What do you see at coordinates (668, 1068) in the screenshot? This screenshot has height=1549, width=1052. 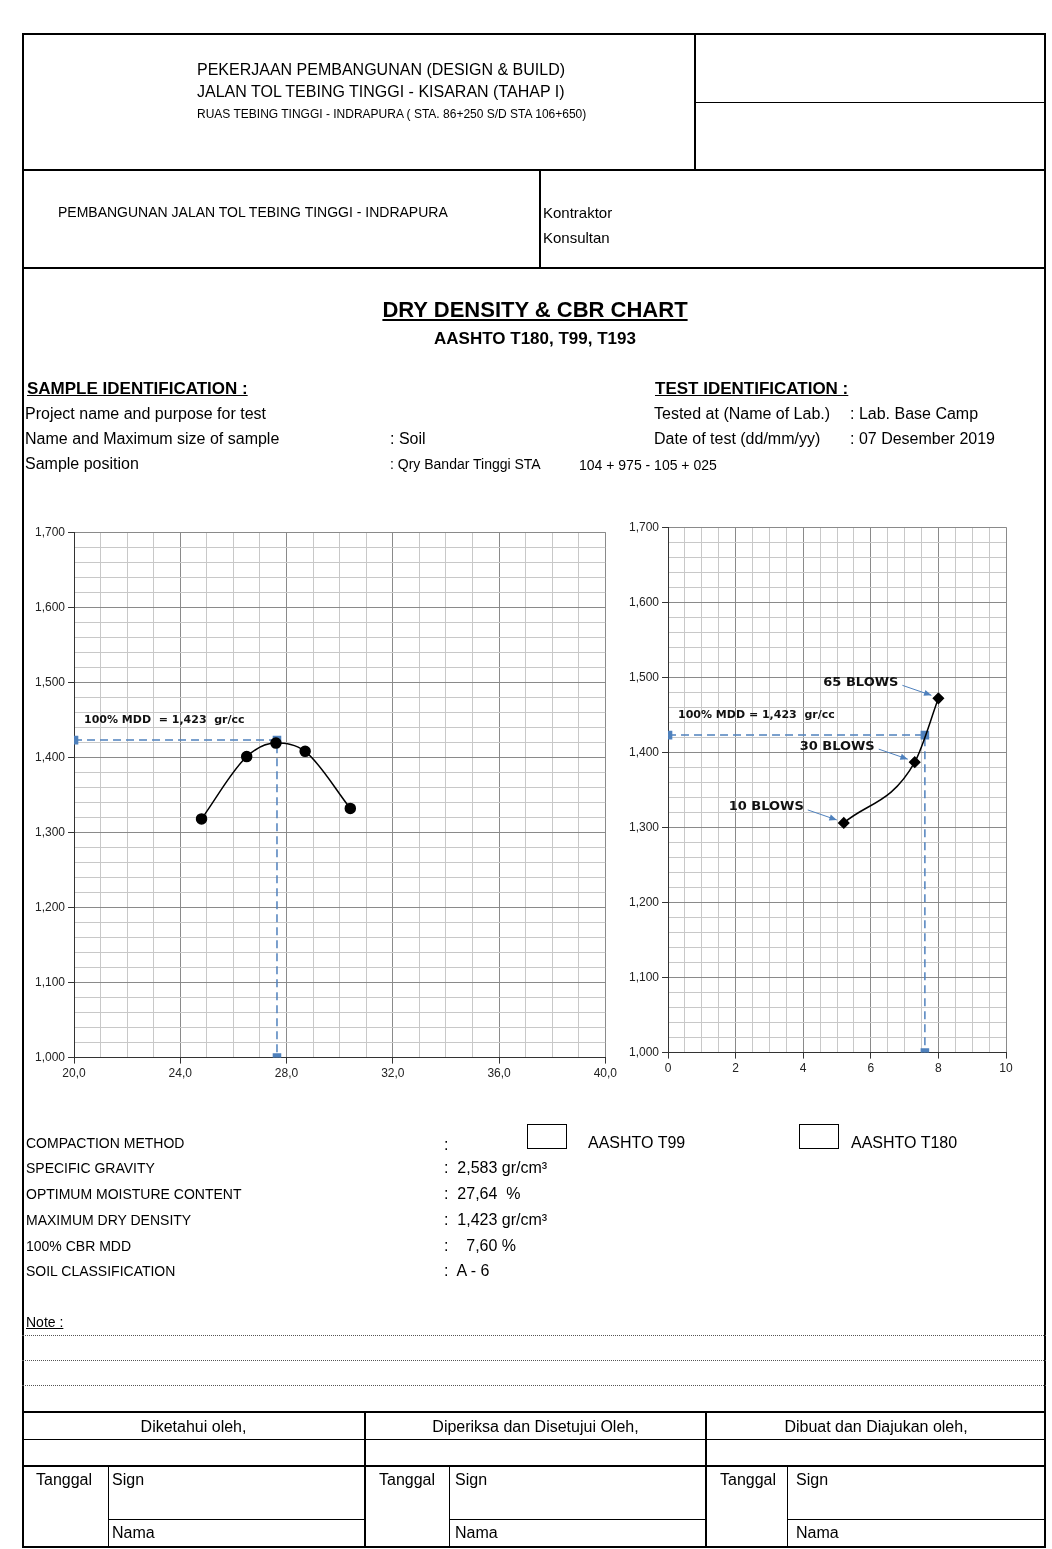 I see `x-tick-label: 0` at bounding box center [668, 1068].